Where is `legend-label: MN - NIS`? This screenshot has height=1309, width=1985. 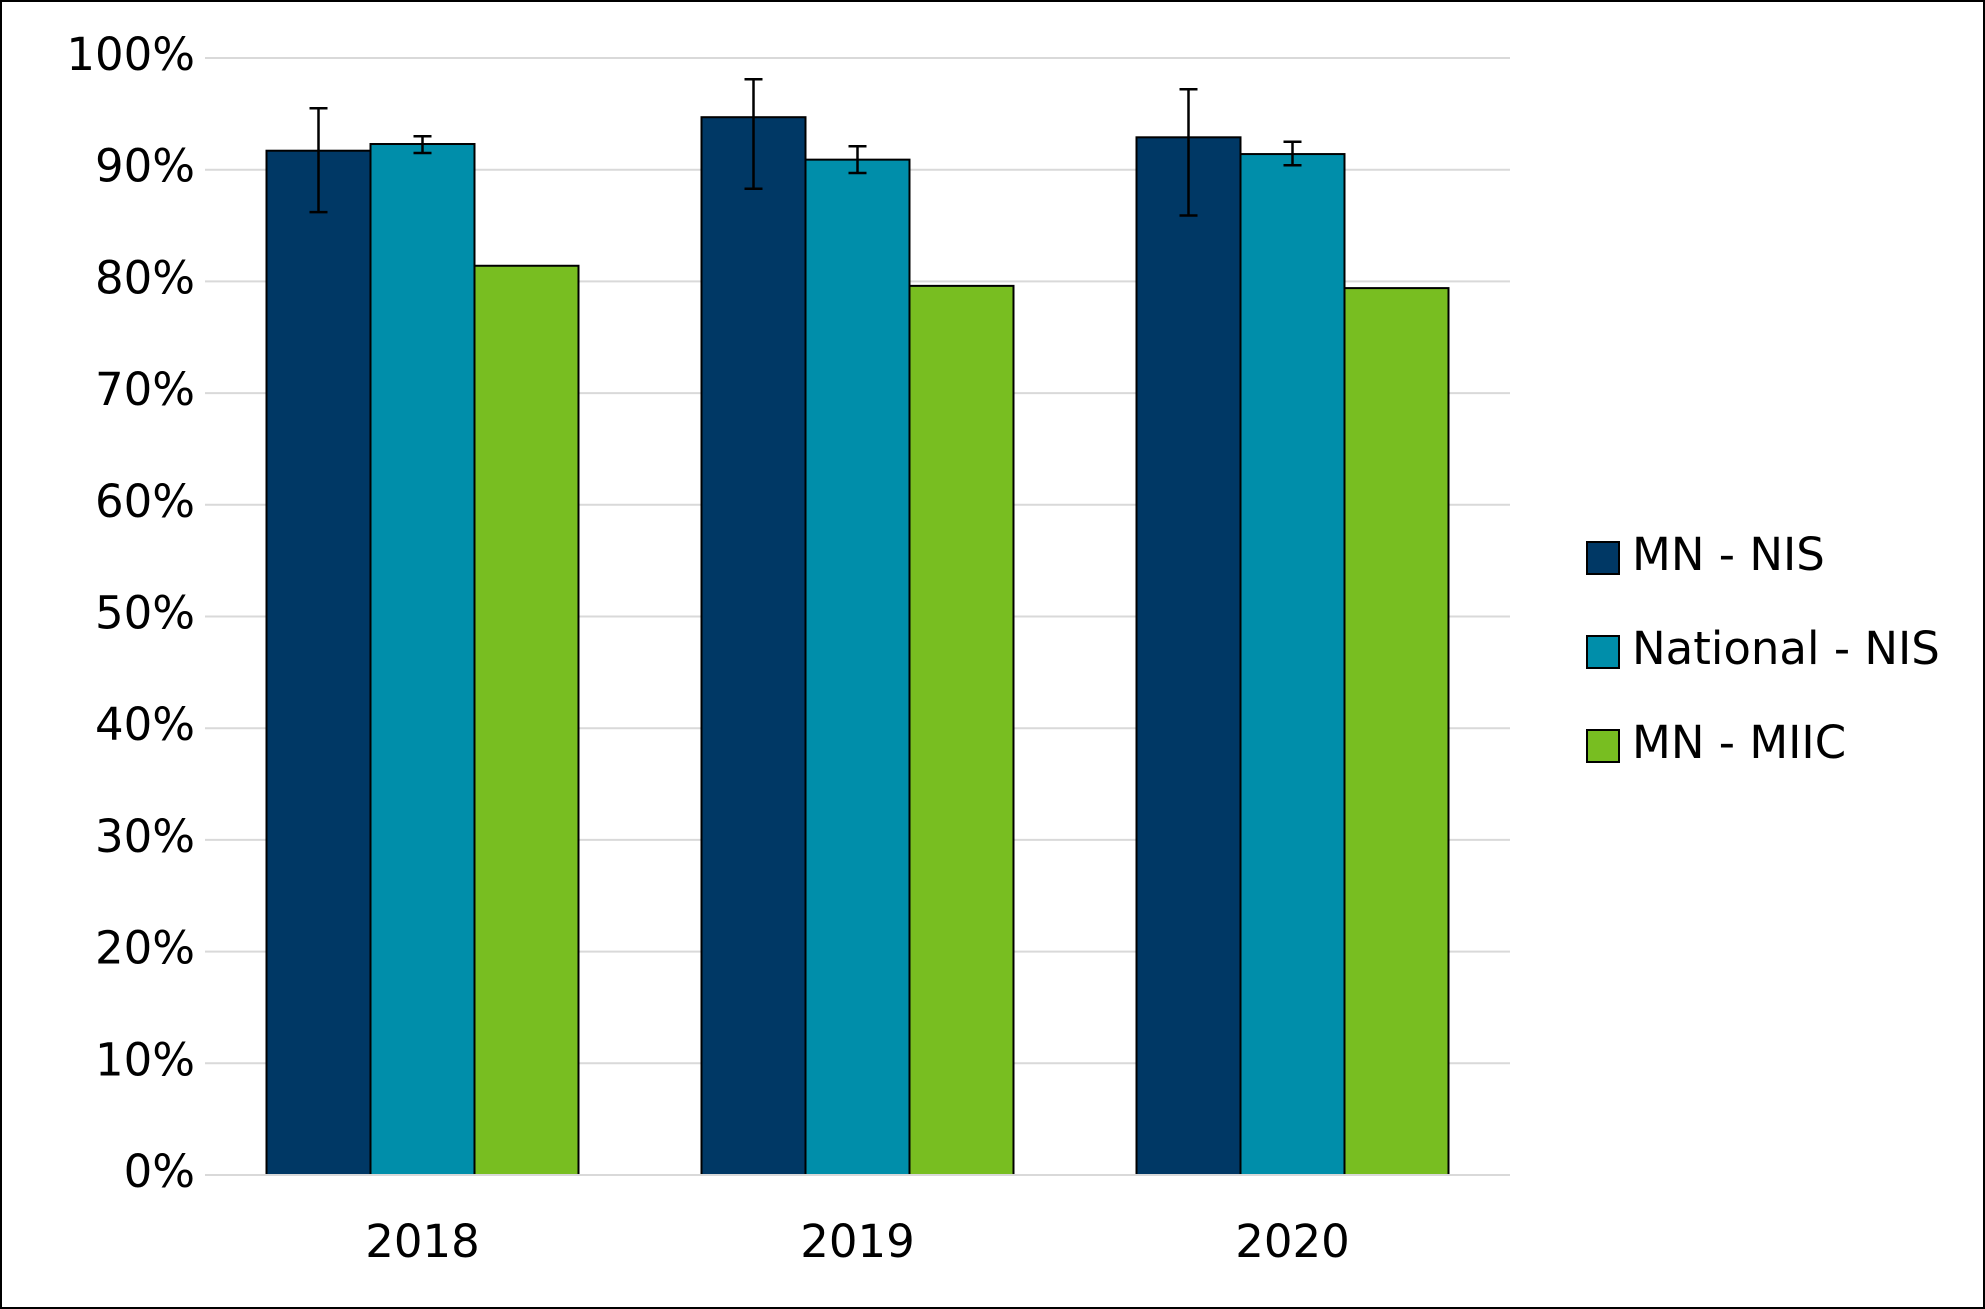
legend-label: MN - NIS is located at coordinates (1728, 554).